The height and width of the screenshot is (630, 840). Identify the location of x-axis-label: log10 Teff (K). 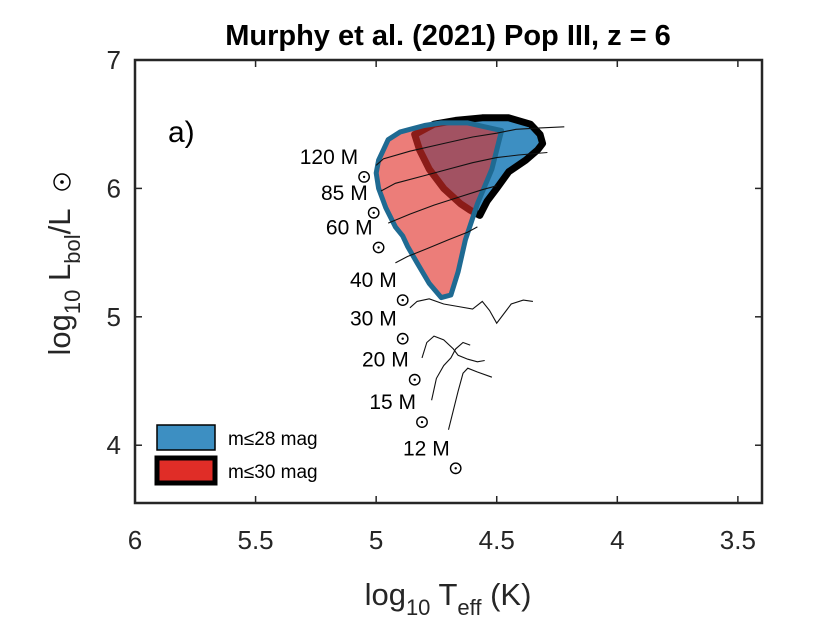
(448, 598).